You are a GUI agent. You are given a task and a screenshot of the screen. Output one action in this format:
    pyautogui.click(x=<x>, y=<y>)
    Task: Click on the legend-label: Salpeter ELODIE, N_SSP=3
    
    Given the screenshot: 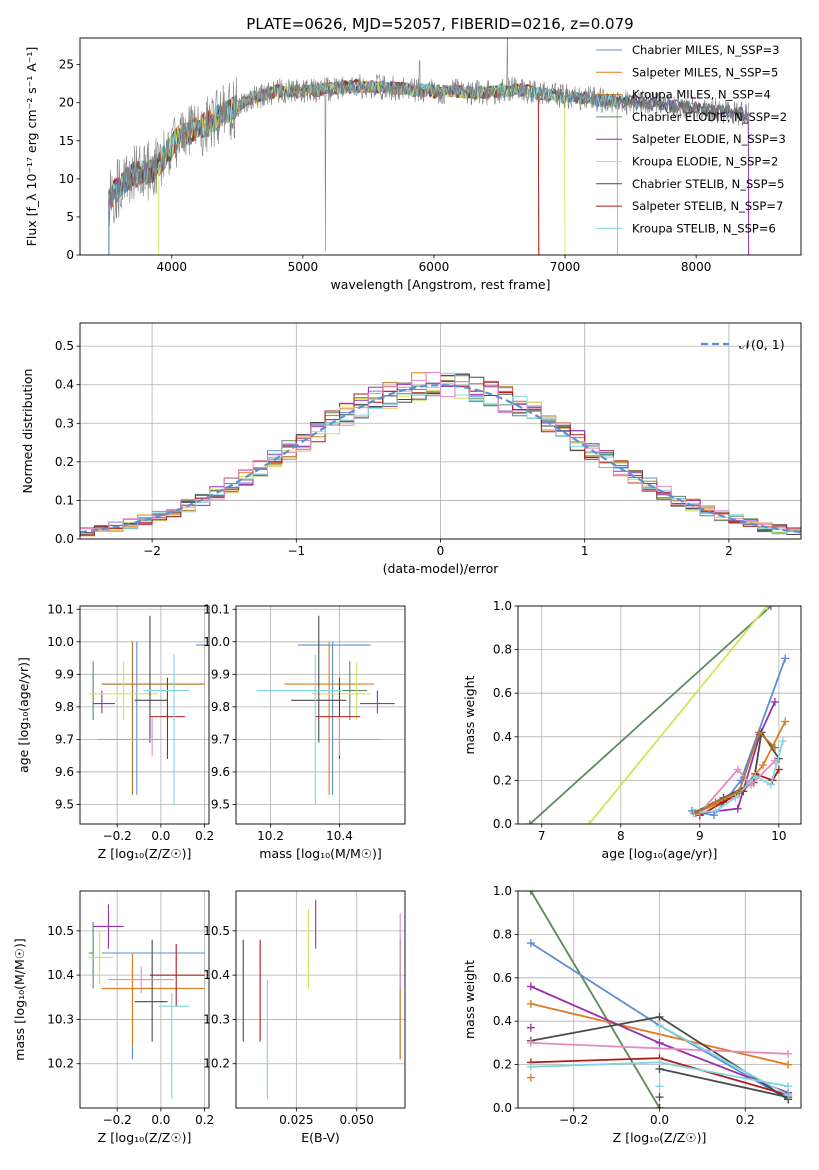 What is the action you would take?
    pyautogui.click(x=709, y=139)
    